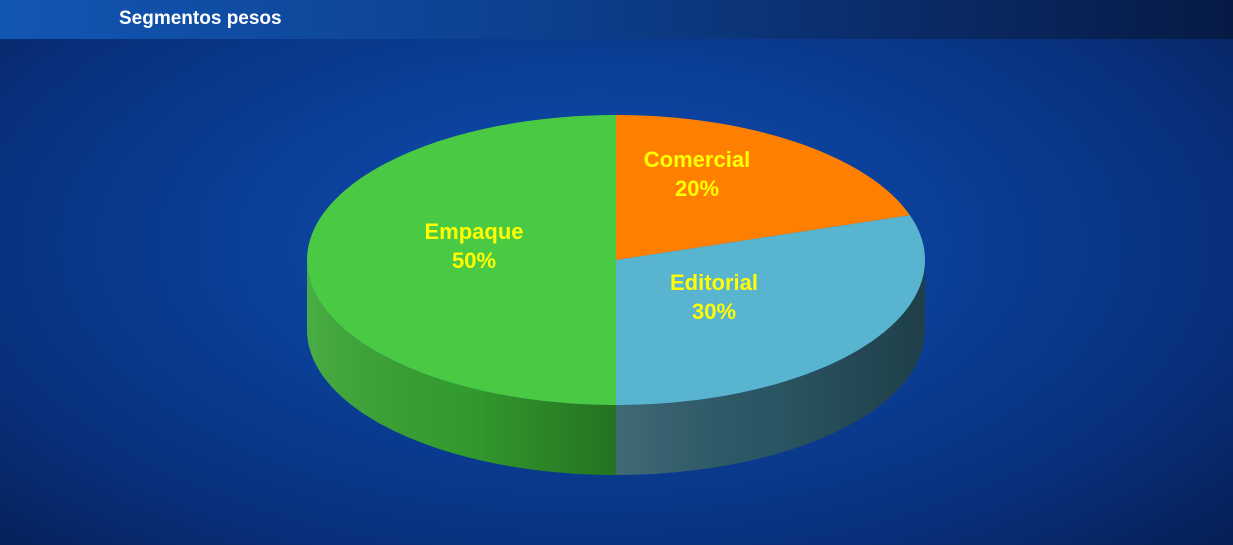 This screenshot has height=545, width=1233. Describe the element at coordinates (200, 18) in the screenshot. I see `page-title: Segmentos pesos` at that location.